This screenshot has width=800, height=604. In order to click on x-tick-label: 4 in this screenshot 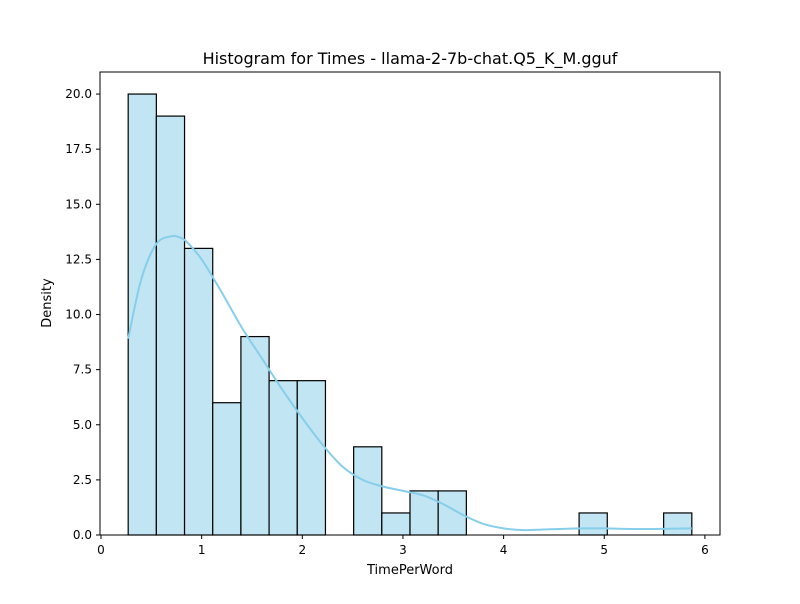, I will do `click(504, 550)`.